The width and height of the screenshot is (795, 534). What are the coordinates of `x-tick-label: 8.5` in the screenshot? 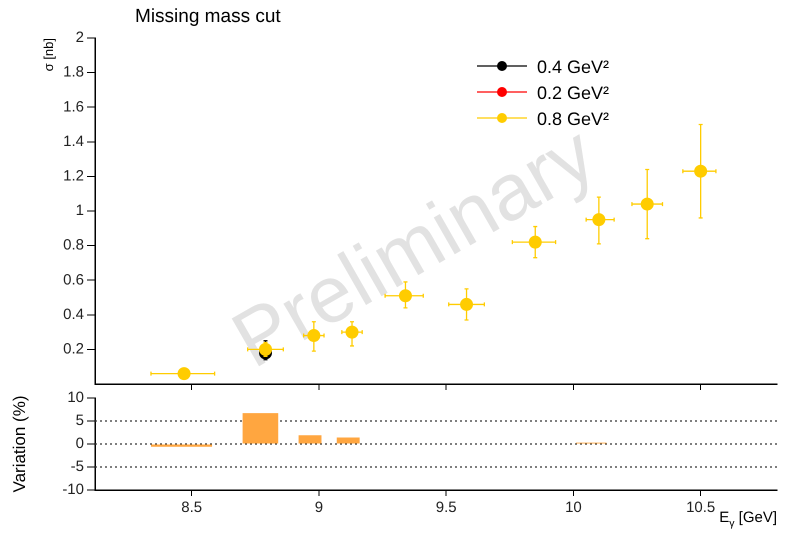 It's located at (191, 507).